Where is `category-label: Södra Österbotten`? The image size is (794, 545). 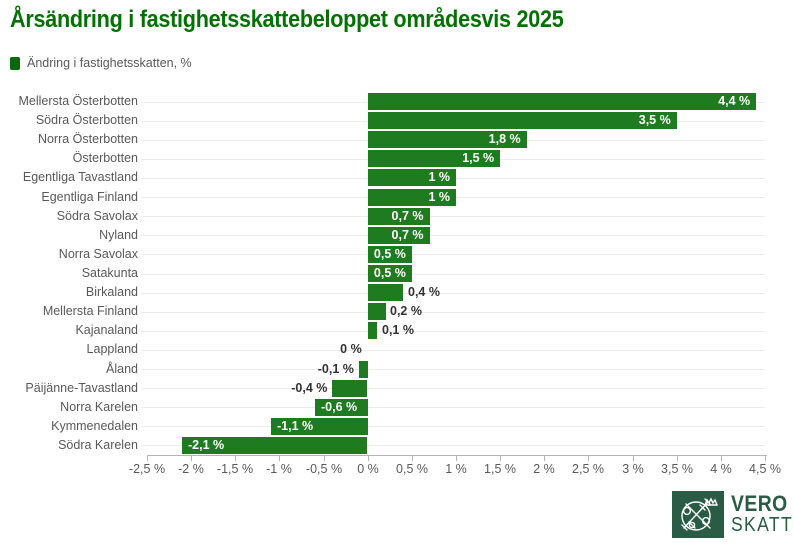
category-label: Södra Österbotten is located at coordinates (86, 120).